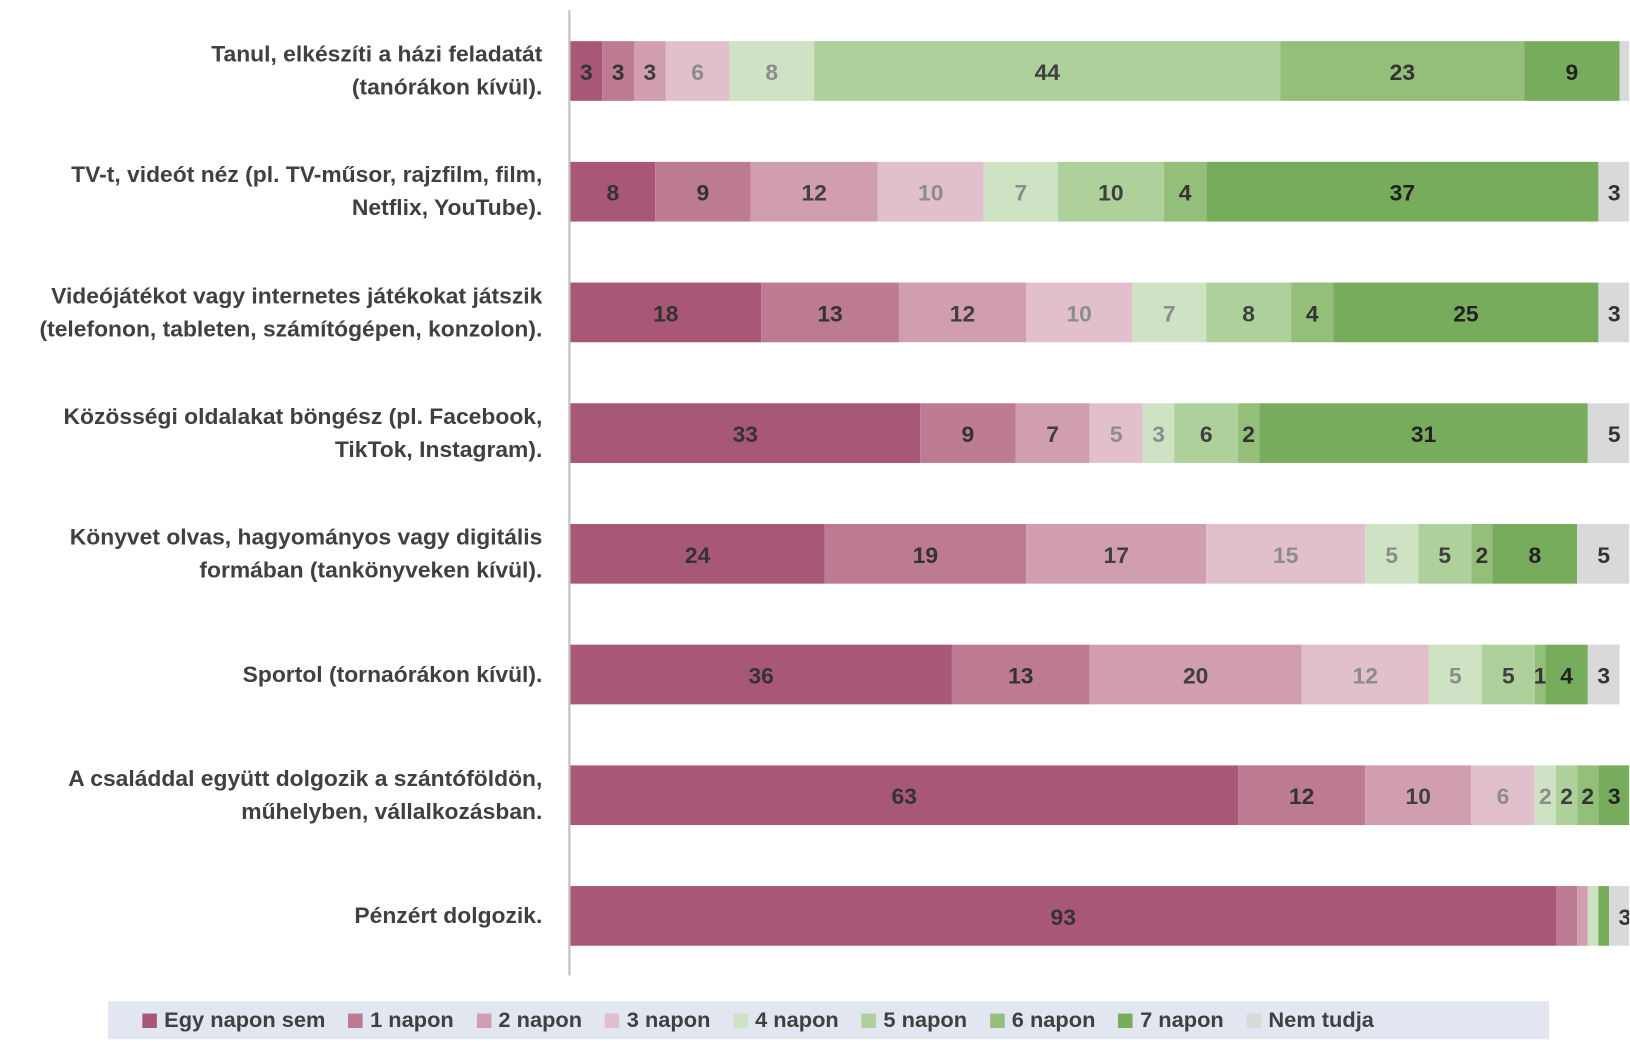  I want to click on data-label: 36, so click(760, 676).